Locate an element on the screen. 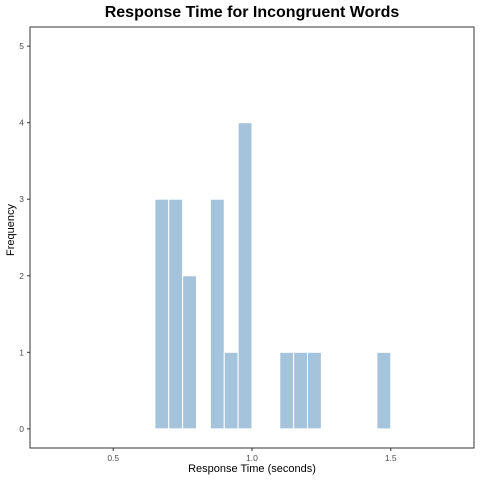 This screenshot has width=480, height=480. y-tick-label-5: 5 is located at coordinates (21, 46).